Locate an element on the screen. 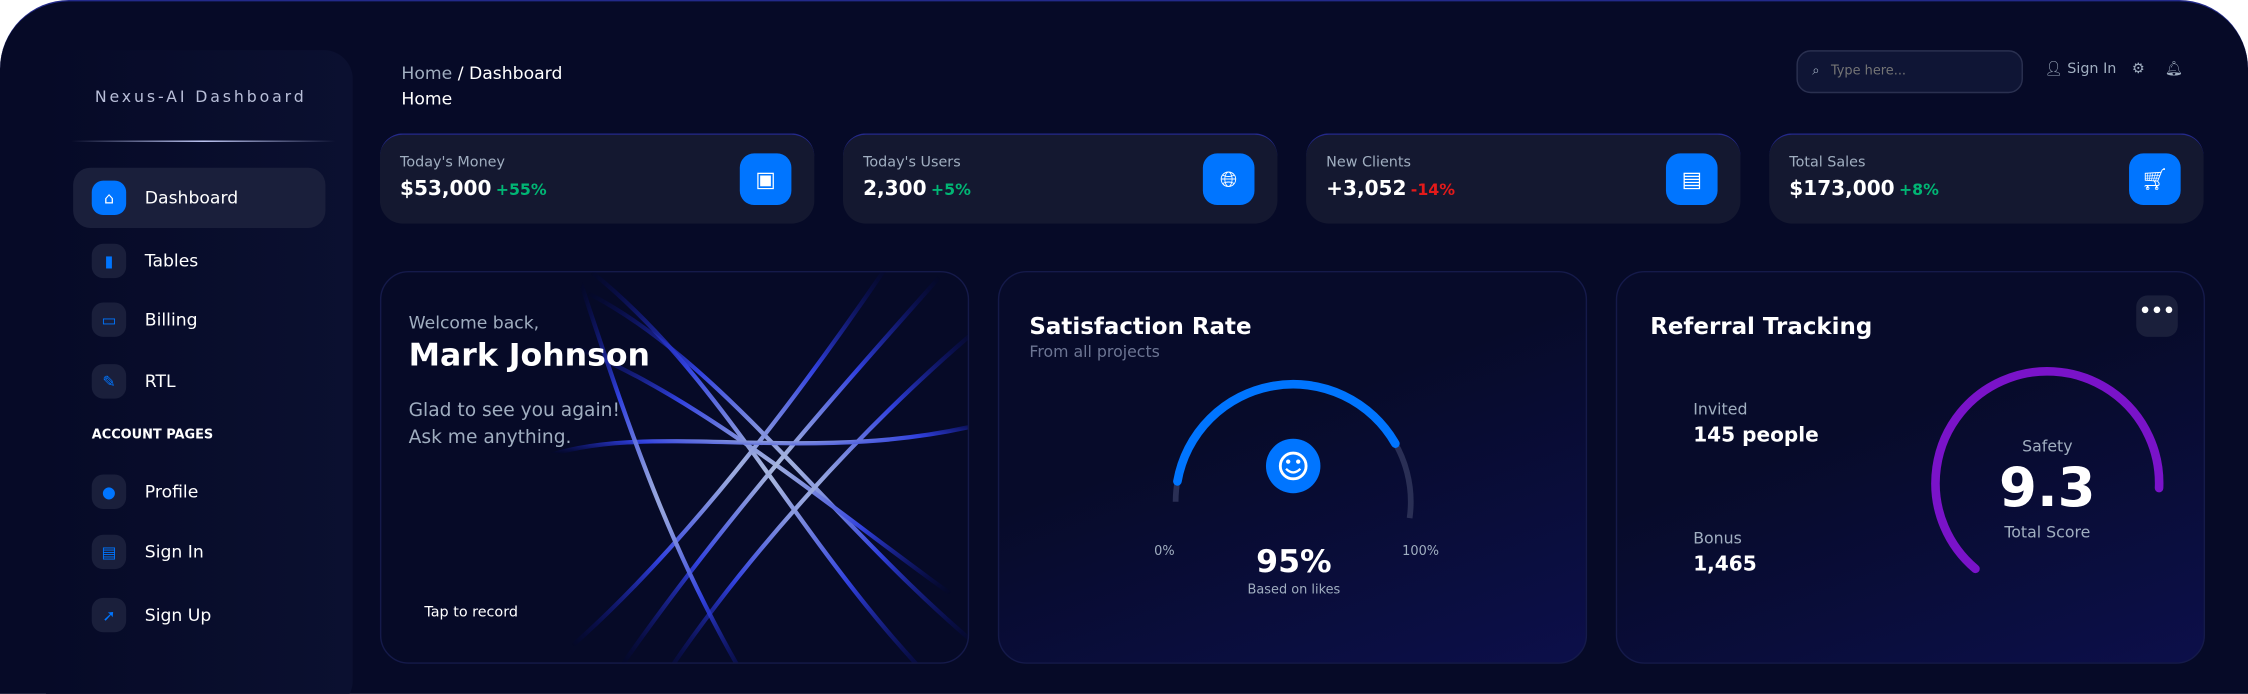  gauge-min: 0% is located at coordinates (1164, 552).